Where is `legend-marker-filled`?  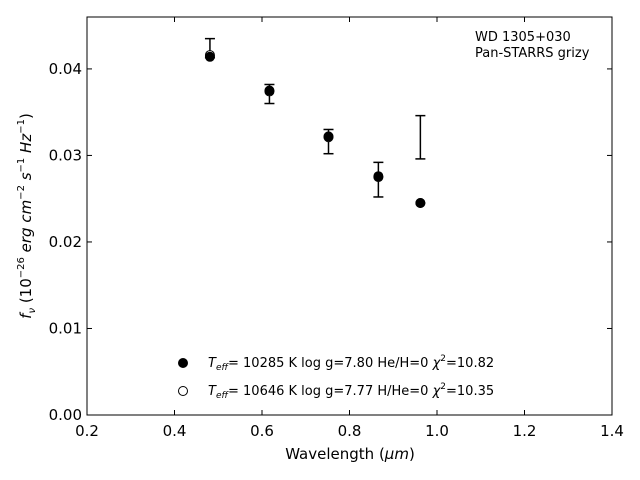
legend-marker-filled is located at coordinates (183, 363).